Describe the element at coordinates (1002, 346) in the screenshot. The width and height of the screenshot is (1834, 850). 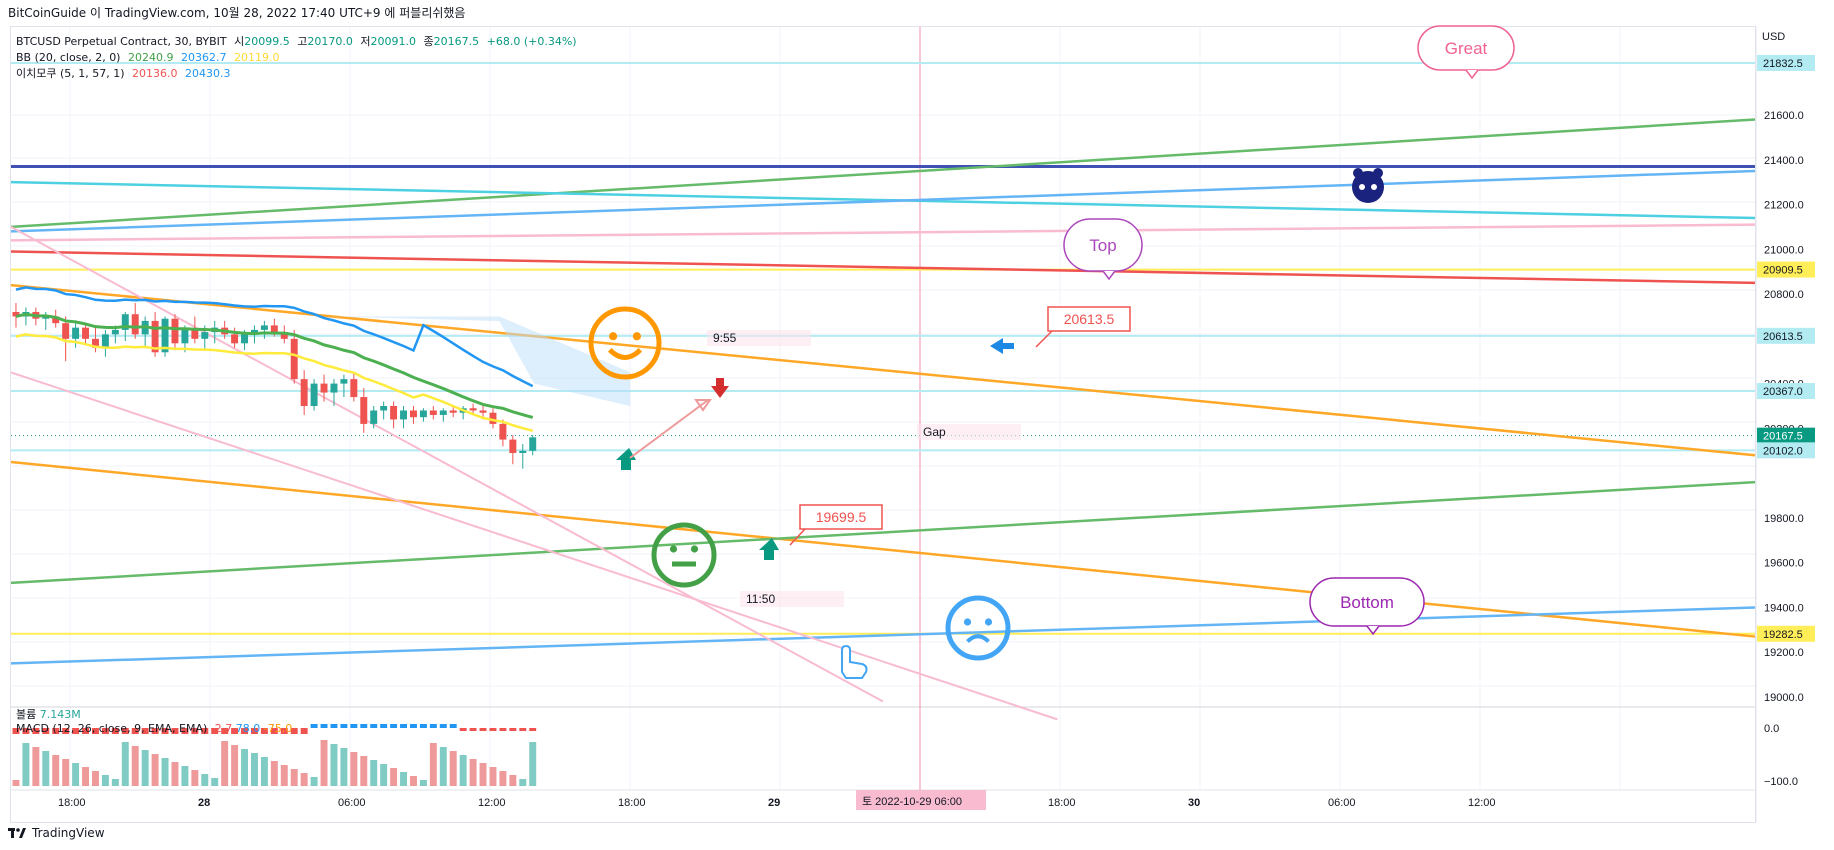
I see `left-arrow-icon` at that location.